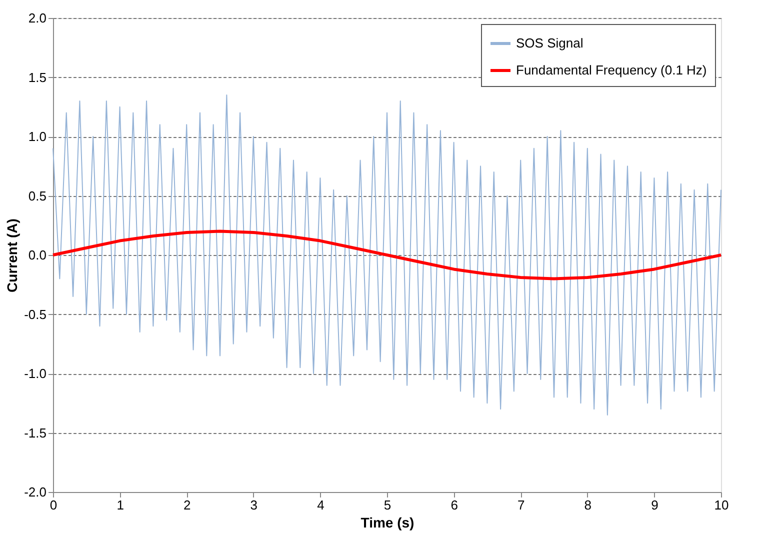 The width and height of the screenshot is (770, 558). What do you see at coordinates (35, 314) in the screenshot?
I see `y-tick-label: -0.5` at bounding box center [35, 314].